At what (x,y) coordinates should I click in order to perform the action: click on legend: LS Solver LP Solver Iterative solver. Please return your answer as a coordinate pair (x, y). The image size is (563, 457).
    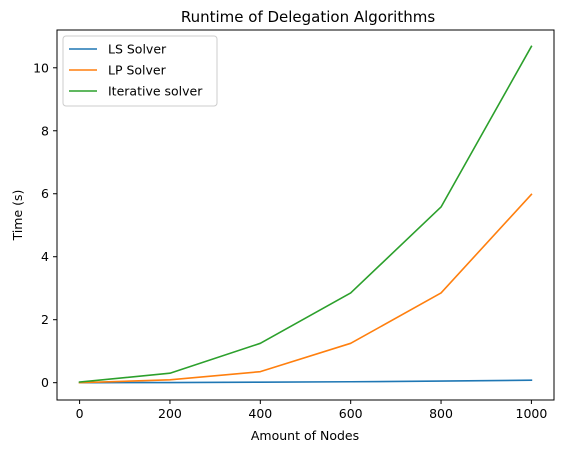
    Looking at the image, I should click on (140, 71).